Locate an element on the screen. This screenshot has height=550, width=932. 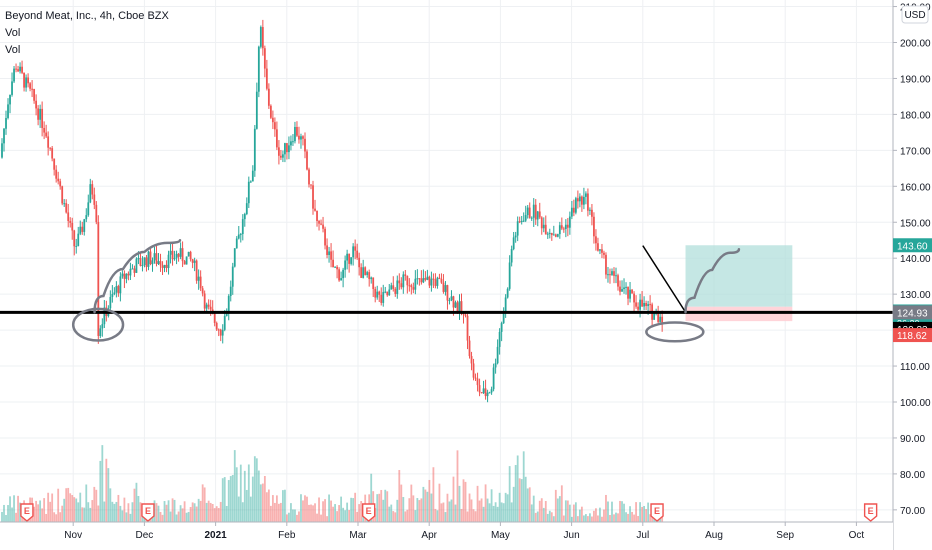
arc-drawing is located at coordinates (137, 276).